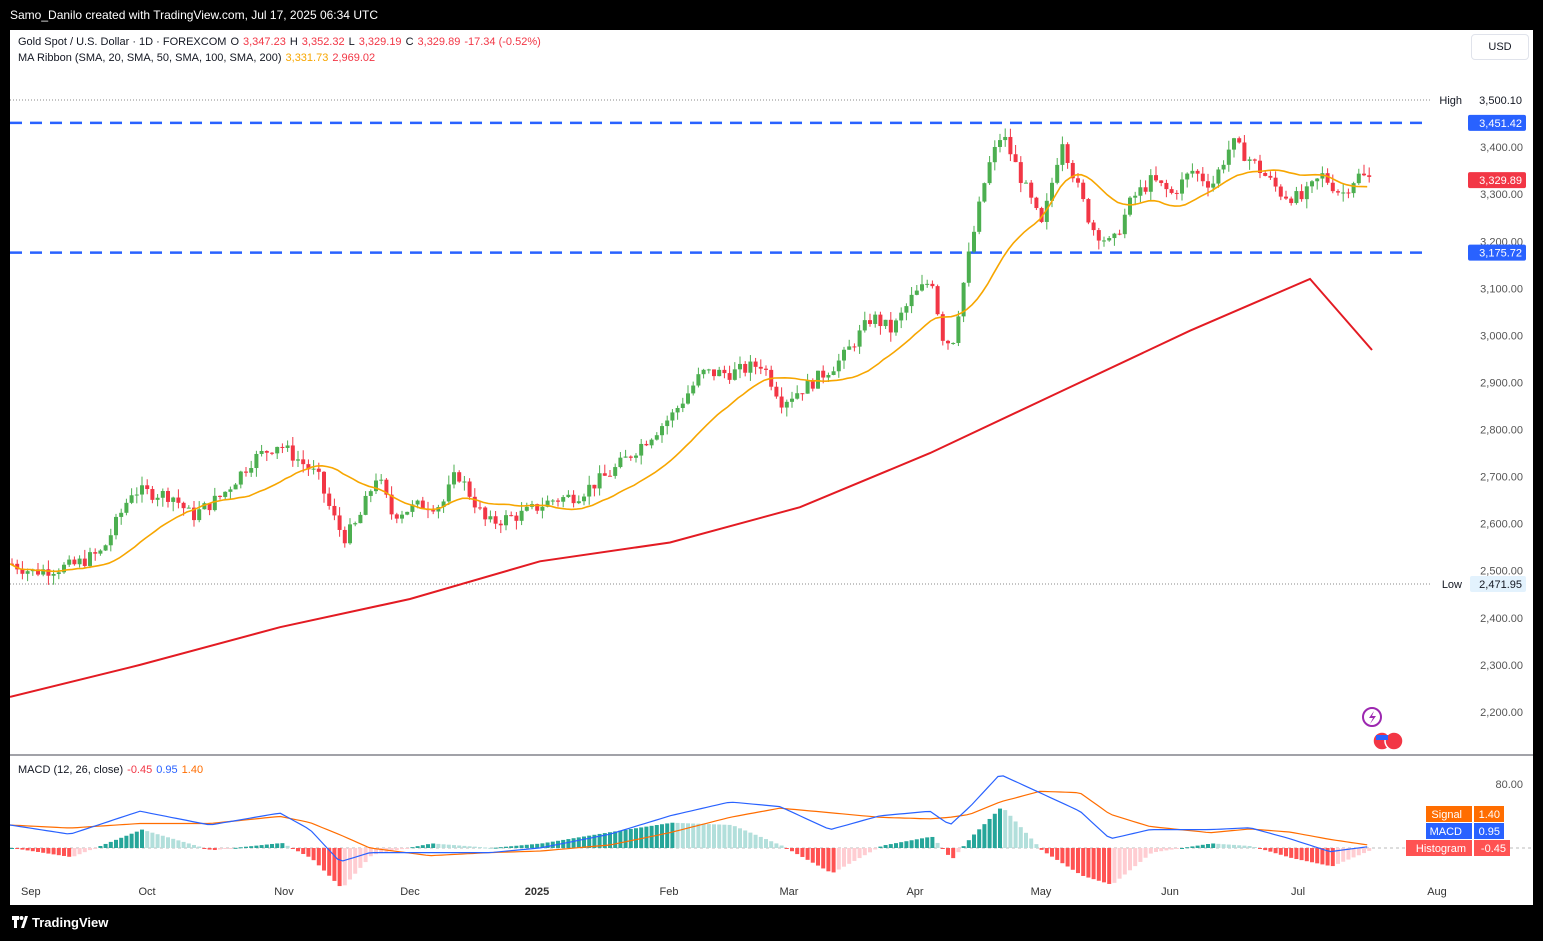 This screenshot has width=1543, height=941. Describe the element at coordinates (1441, 849) in the screenshot. I see `histogram-tag-label: Histogram` at that location.